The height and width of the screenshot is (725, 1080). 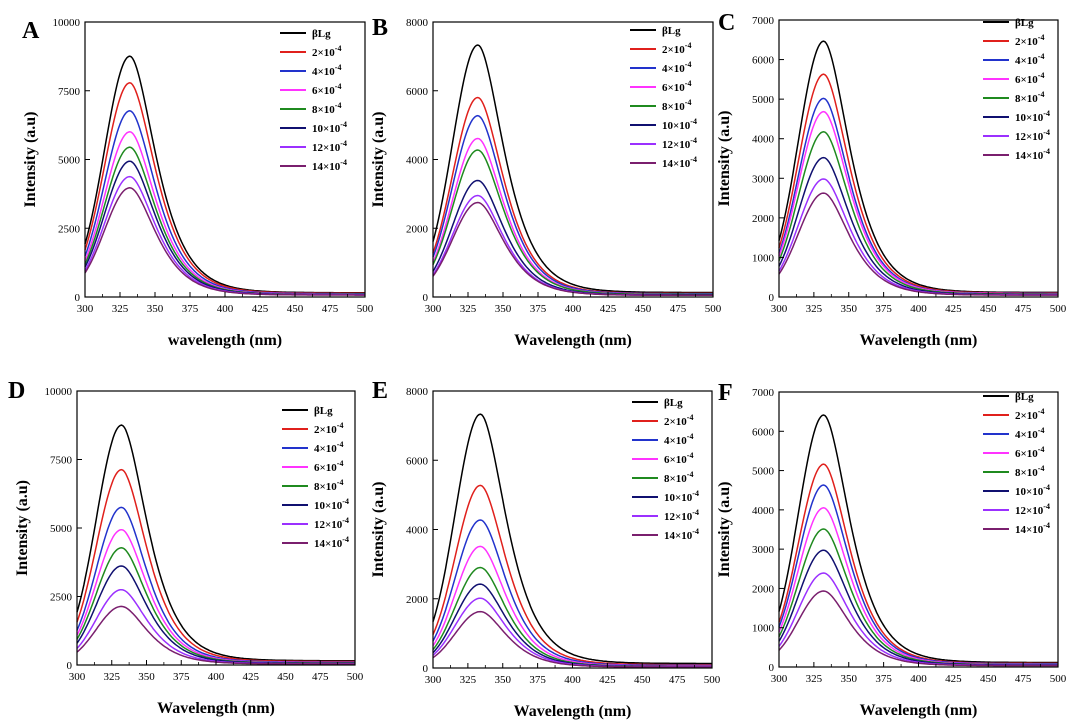 What do you see at coordinates (763, 21) in the screenshot?
I see `y-tick-label: 7000` at bounding box center [763, 21].